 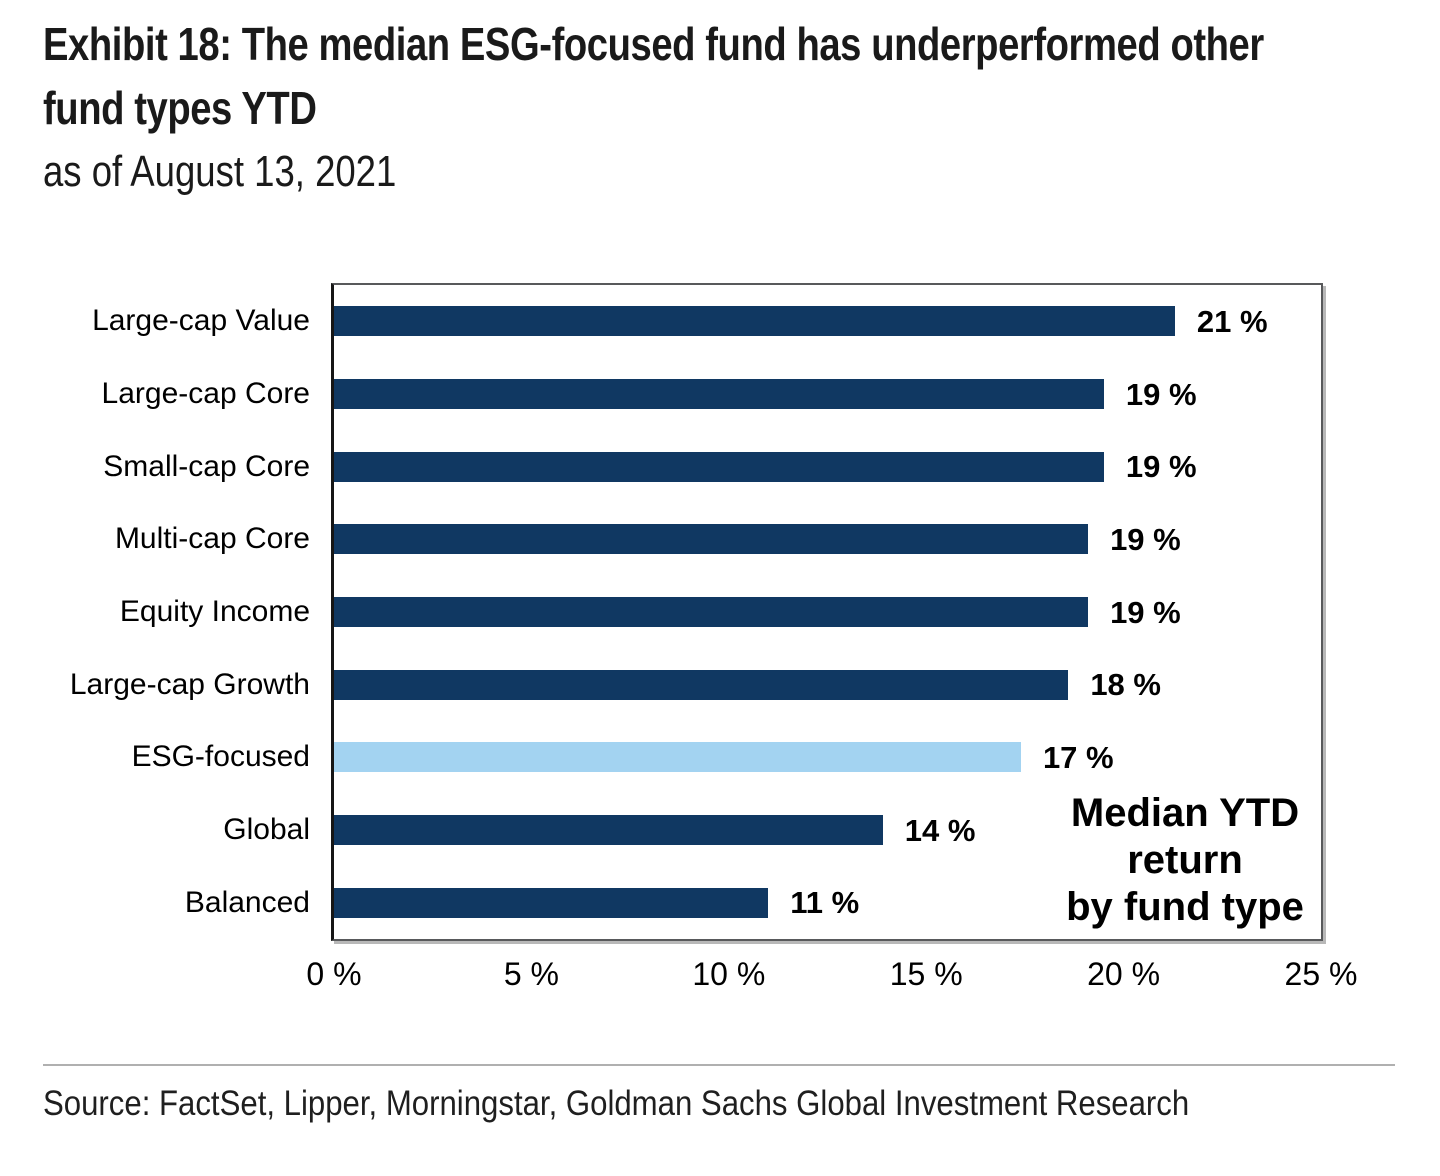 I want to click on chart-annotation: Median YTD return by fund type, so click(x=1185, y=860).